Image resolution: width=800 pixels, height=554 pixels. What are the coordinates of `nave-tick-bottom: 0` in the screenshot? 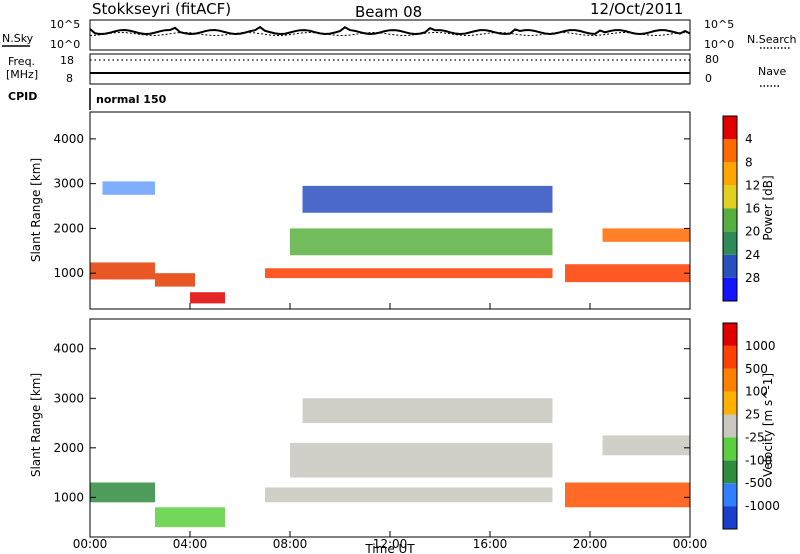 It's located at (708, 78).